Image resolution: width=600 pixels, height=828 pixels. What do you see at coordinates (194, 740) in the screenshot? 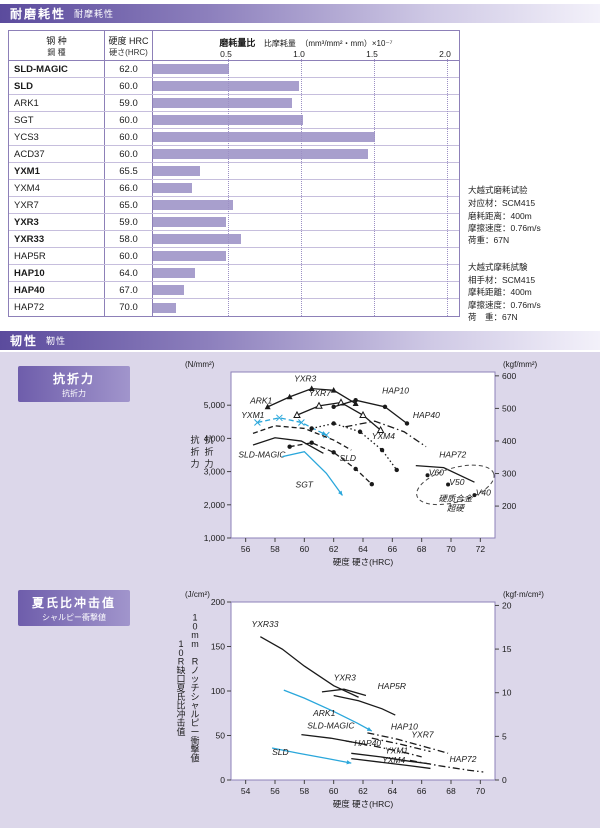
I see `y-axis-label-char: 衝` at bounding box center [194, 740].